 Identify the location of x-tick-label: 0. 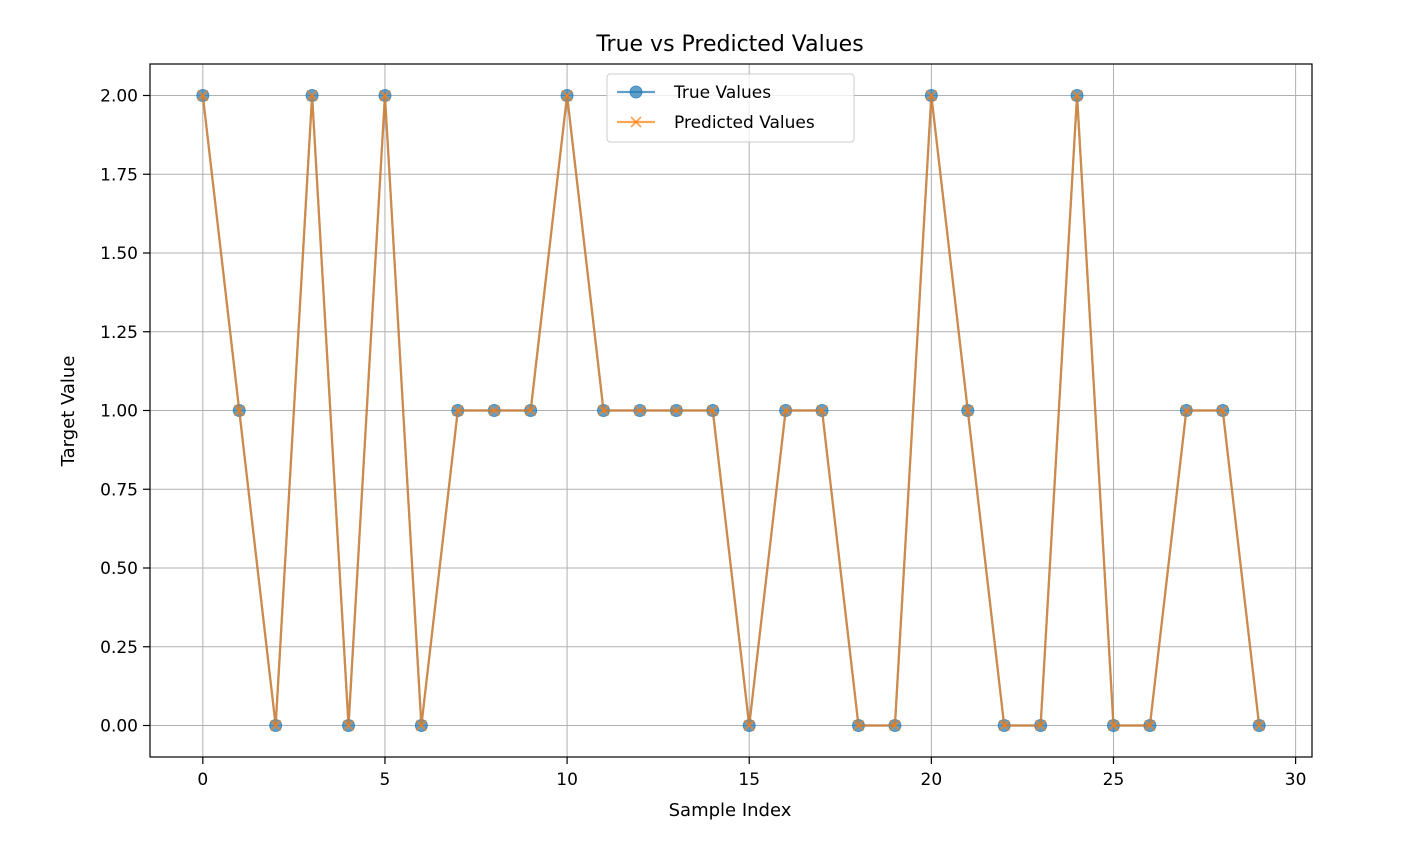
(202, 780).